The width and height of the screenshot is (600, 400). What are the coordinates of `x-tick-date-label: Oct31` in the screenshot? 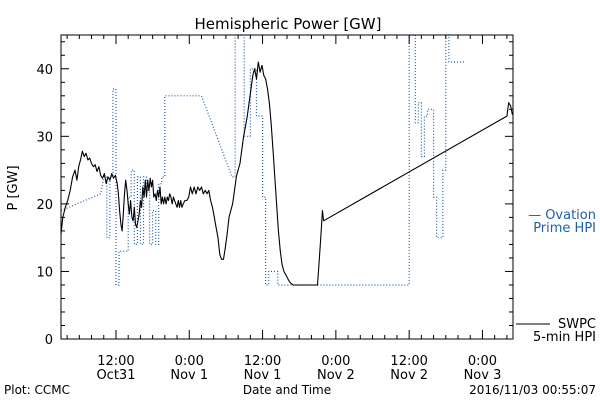 It's located at (115, 375).